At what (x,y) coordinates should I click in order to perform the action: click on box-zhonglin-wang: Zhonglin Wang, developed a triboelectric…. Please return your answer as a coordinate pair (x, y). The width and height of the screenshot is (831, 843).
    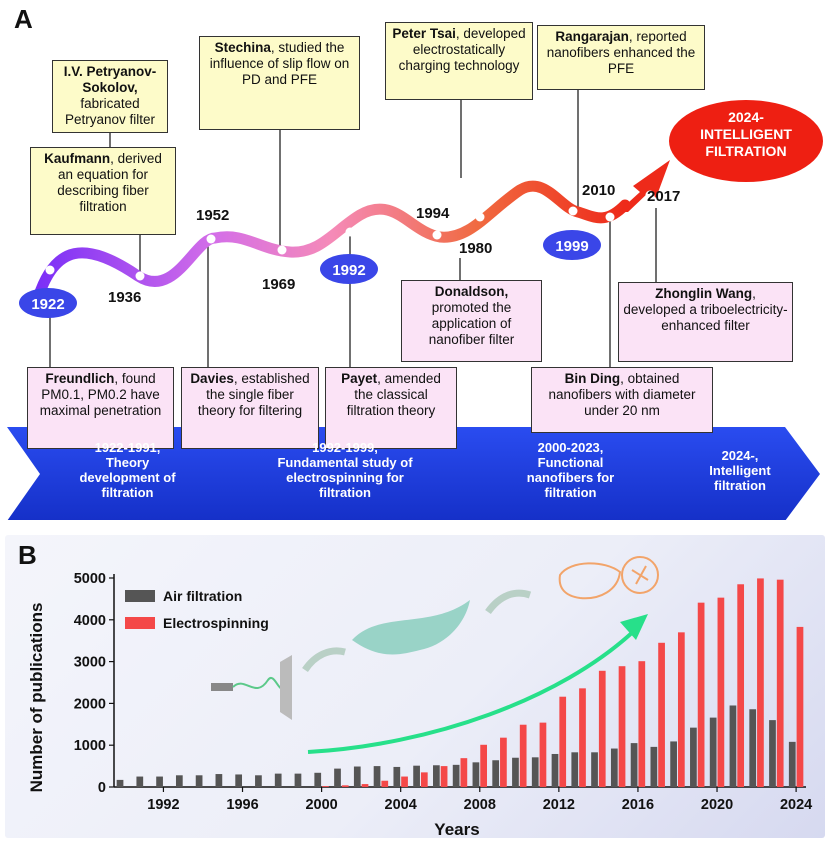
    Looking at the image, I should click on (705, 322).